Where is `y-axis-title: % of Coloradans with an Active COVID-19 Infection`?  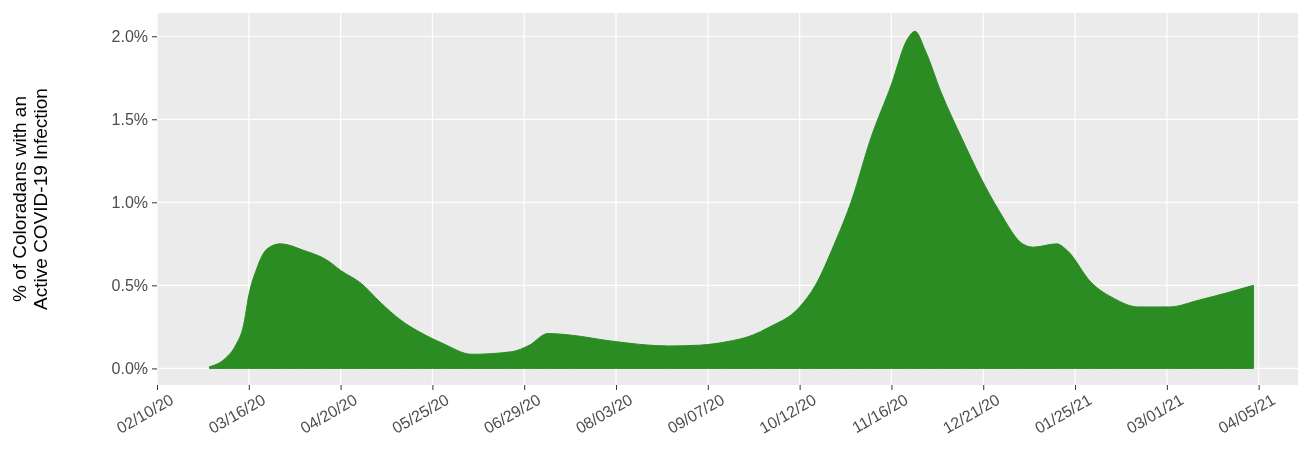 y-axis-title: % of Coloradans with an Active COVID-19 Infection is located at coordinates (30, 199).